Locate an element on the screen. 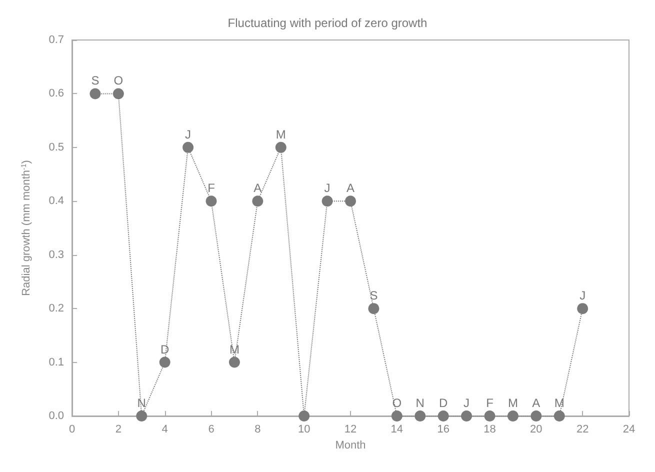 This screenshot has width=655, height=472. x-tick-label: 20 is located at coordinates (536, 430).